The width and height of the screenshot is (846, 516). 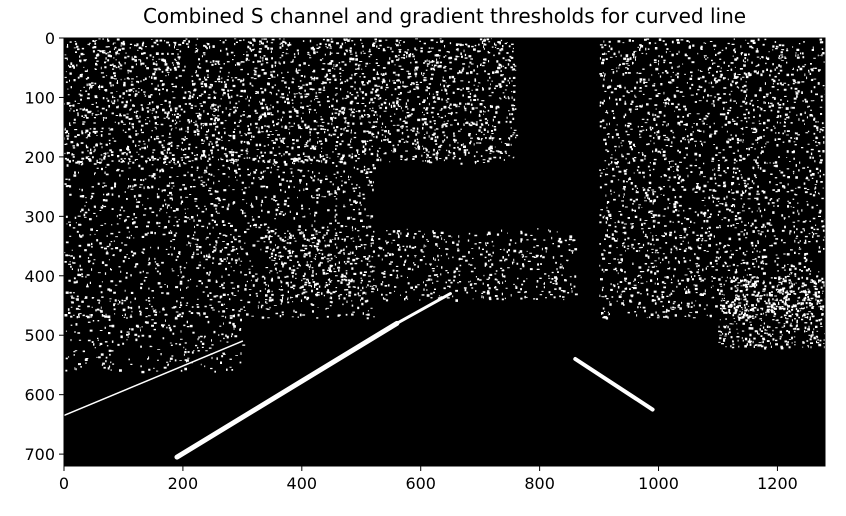 What do you see at coordinates (39, 335) in the screenshot?
I see `y-tick-label: 500` at bounding box center [39, 335].